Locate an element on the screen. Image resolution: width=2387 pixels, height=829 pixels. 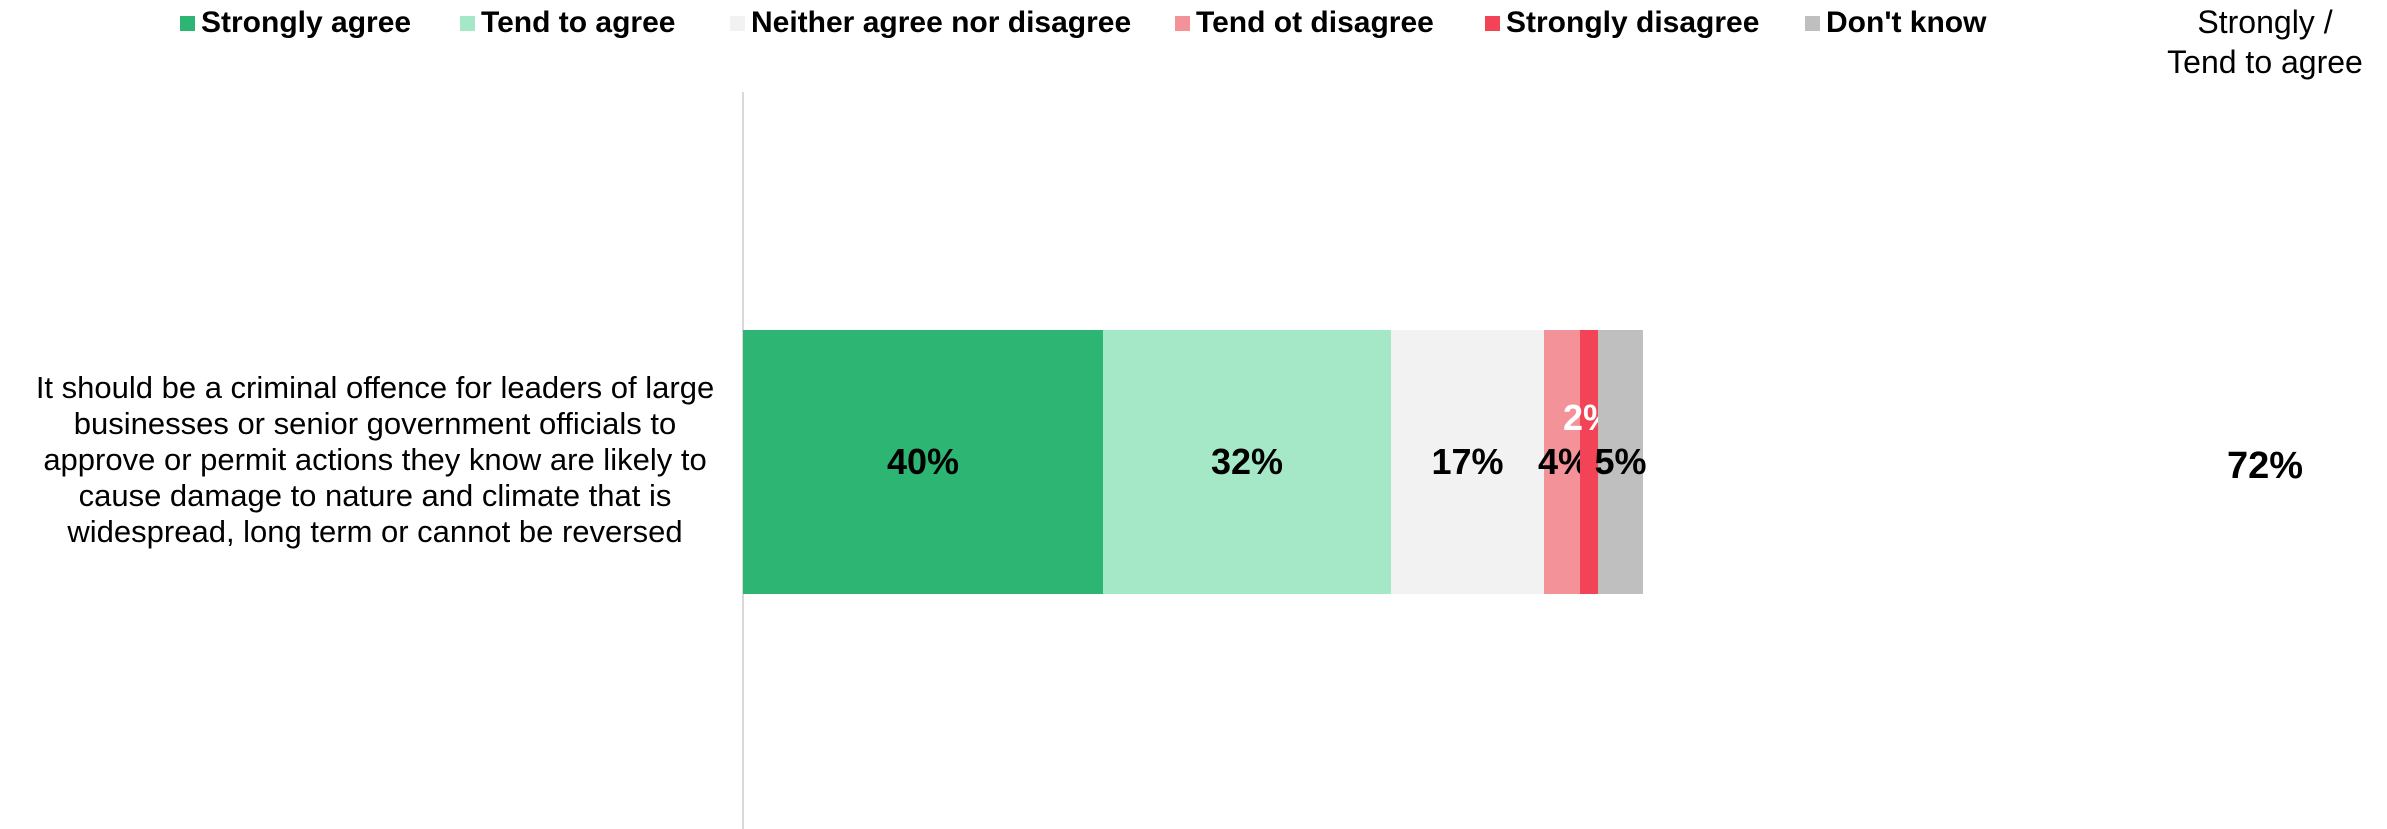
summary-header-line1: Strongly / is located at coordinates (2265, 22).